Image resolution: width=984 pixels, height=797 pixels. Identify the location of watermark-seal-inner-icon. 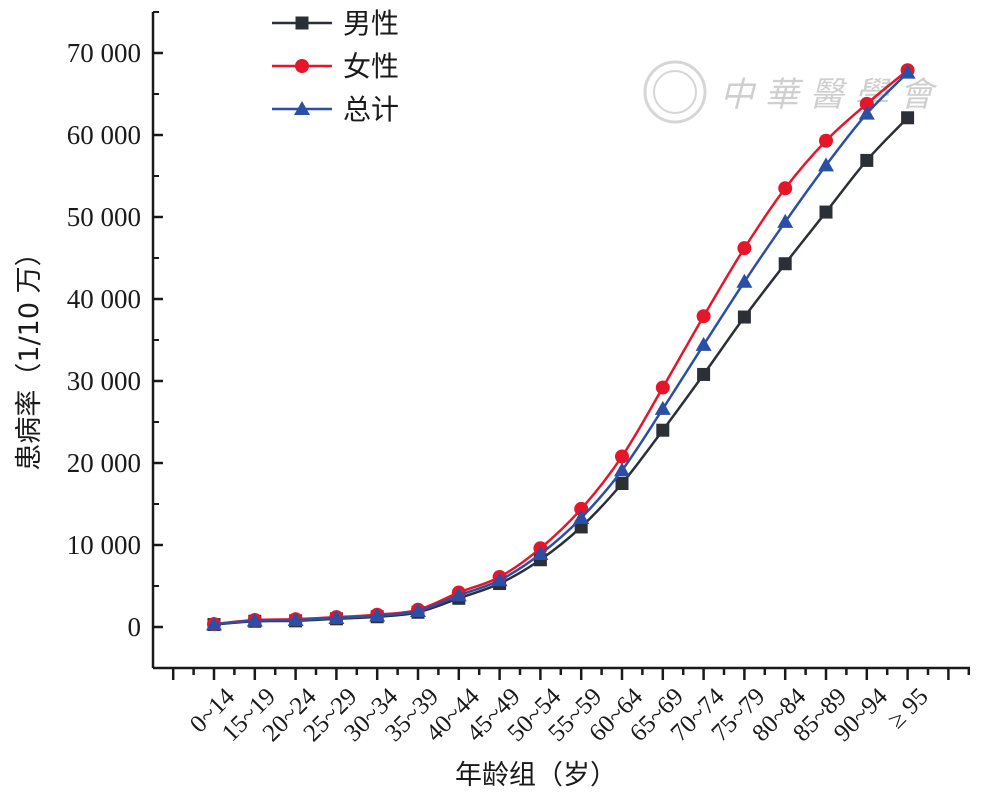
(675, 92).